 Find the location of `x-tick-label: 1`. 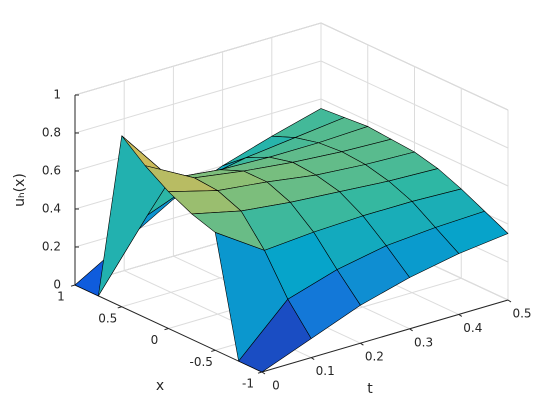

x-tick-label: 1 is located at coordinates (61, 297).